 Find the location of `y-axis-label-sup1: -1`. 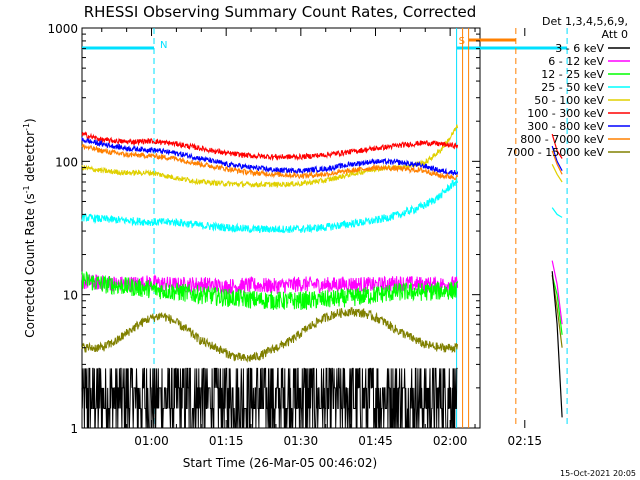

y-axis-label-sup1: -1 is located at coordinates (26, 189).